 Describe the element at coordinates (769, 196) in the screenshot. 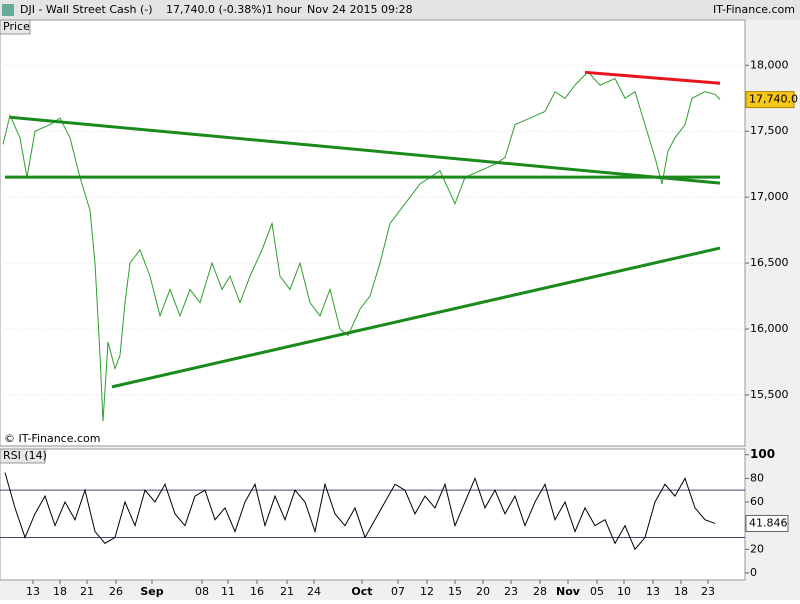

I see `y-tick-label: 17,000` at that location.